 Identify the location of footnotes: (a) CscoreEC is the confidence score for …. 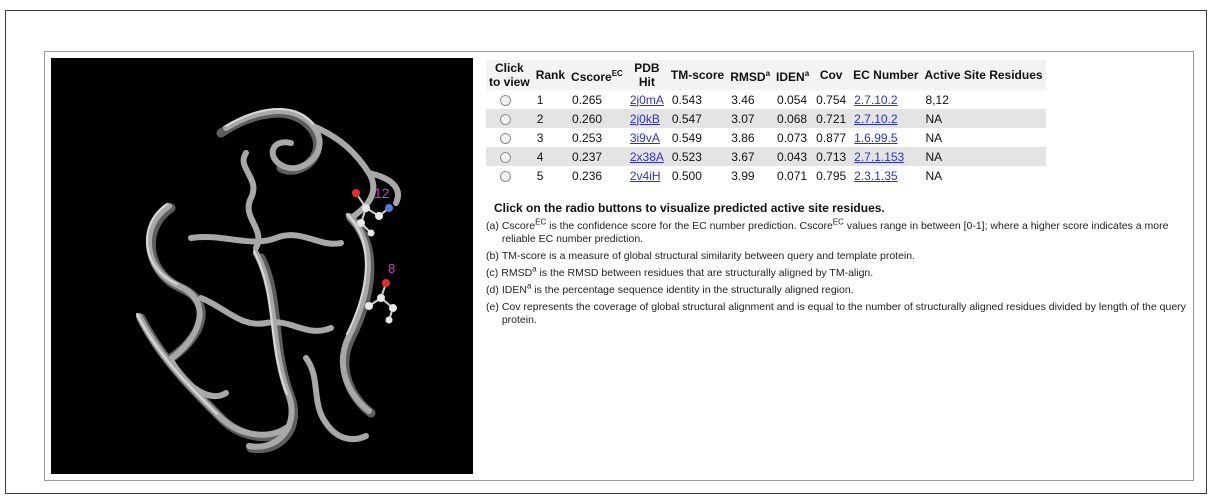
(839, 272).